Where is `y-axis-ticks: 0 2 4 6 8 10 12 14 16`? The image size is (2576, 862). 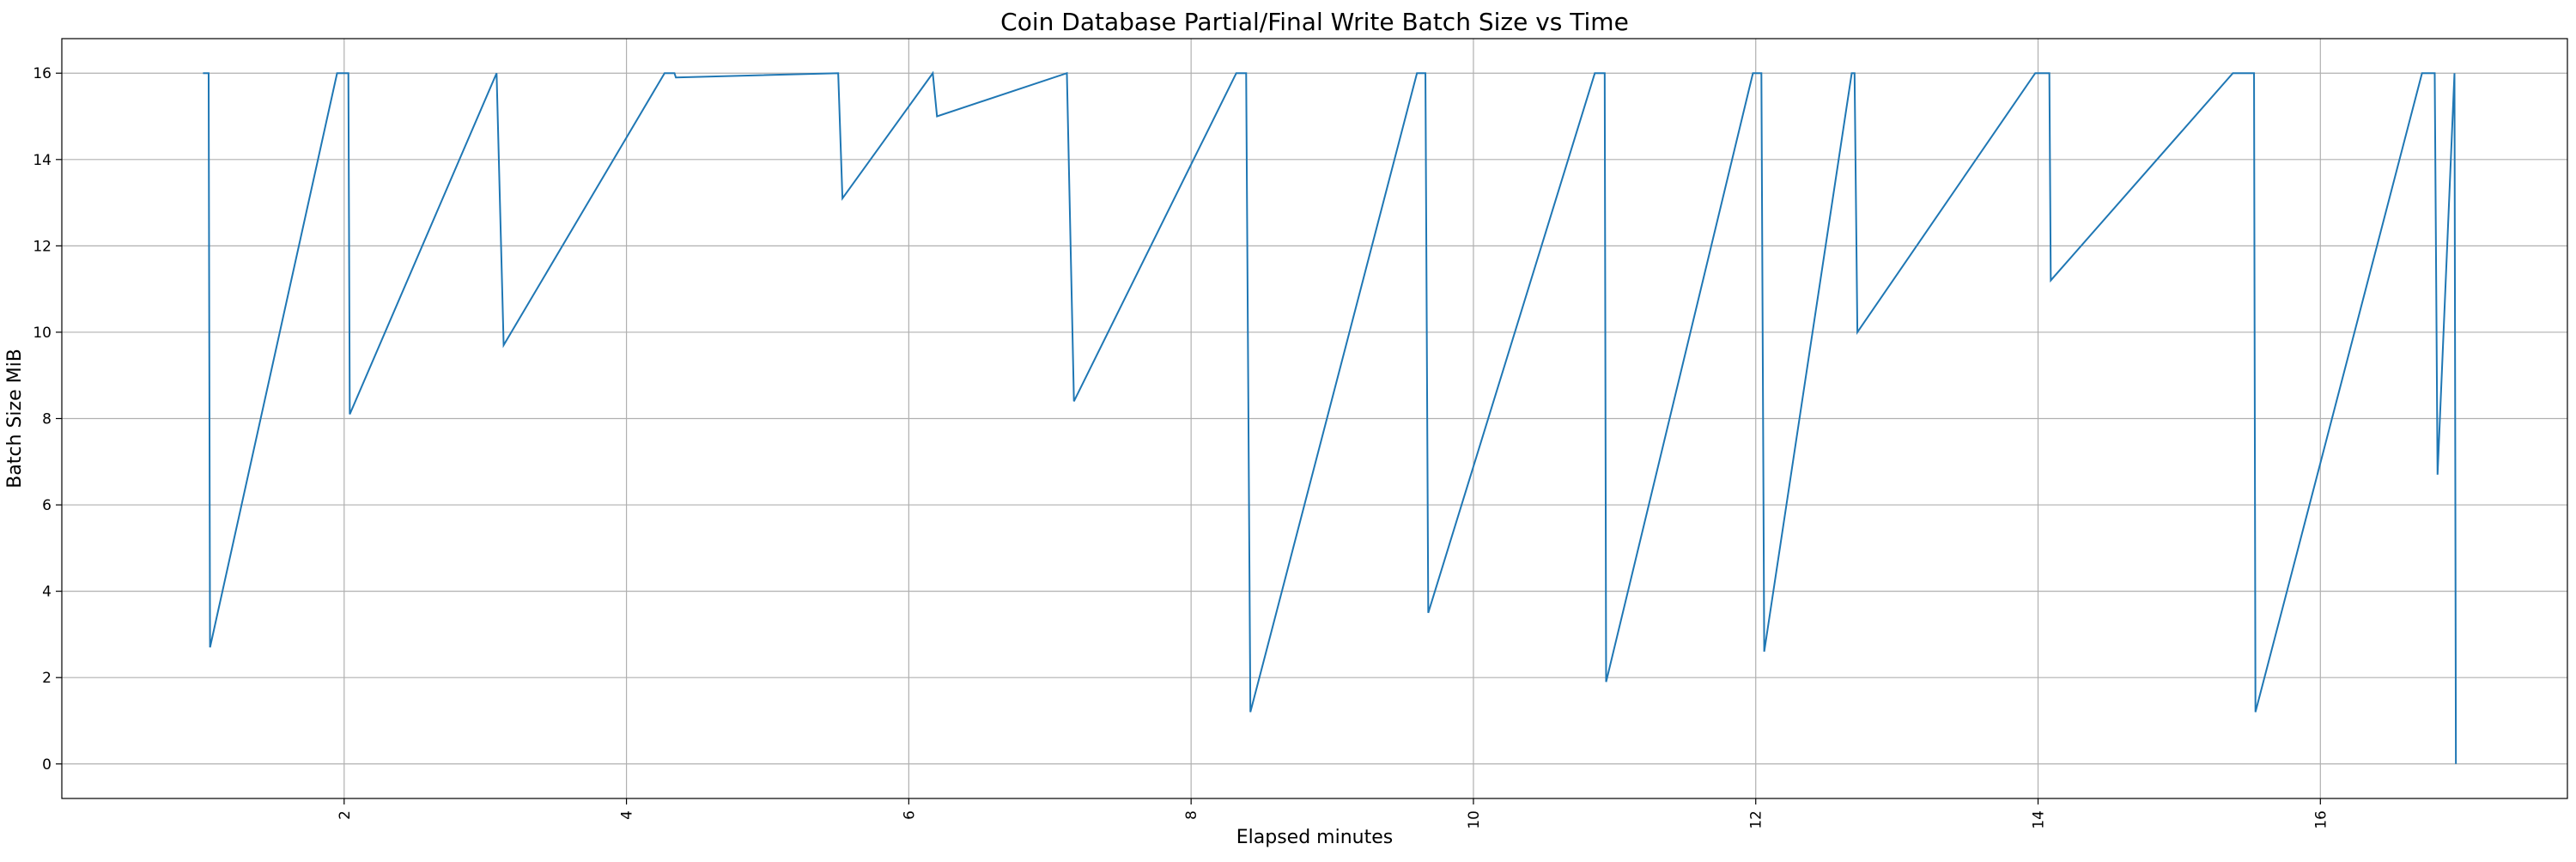
y-axis-ticks: 0 2 4 6 8 10 12 14 16 is located at coordinates (48, 419).